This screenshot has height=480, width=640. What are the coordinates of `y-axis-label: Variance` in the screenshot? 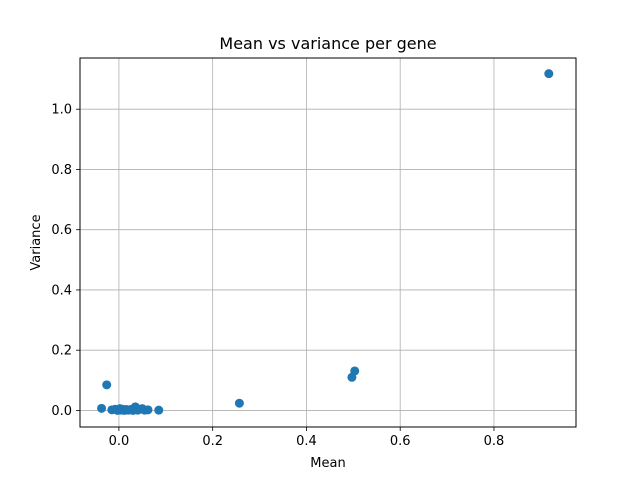 It's located at (36, 242).